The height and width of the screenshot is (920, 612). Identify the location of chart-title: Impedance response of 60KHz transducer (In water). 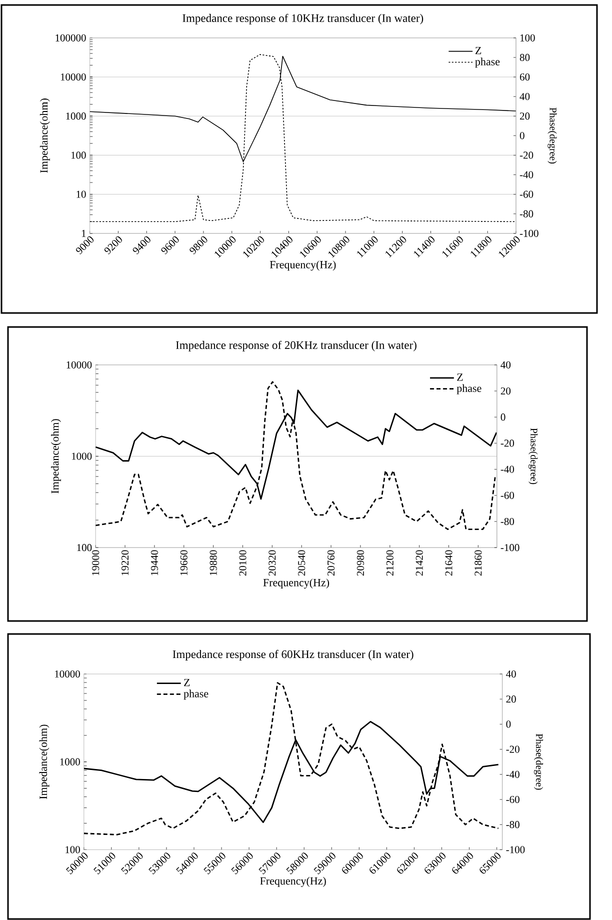
(293, 655).